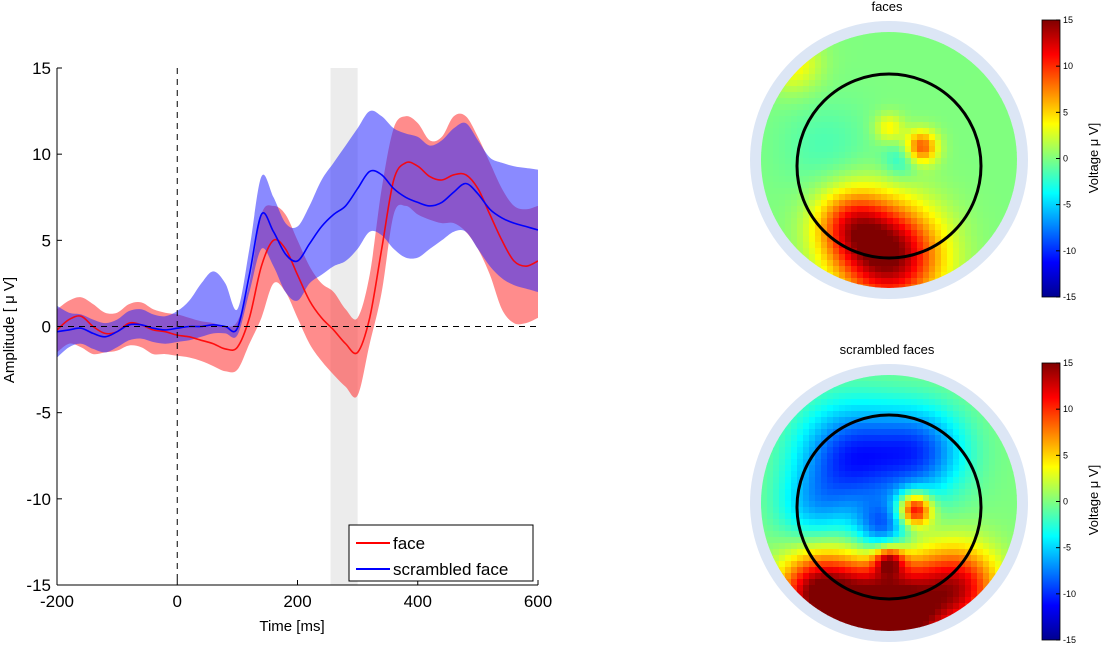 The height and width of the screenshot is (645, 1105). Describe the element at coordinates (297, 601) in the screenshot. I see `x-tick-label: 200` at that location.